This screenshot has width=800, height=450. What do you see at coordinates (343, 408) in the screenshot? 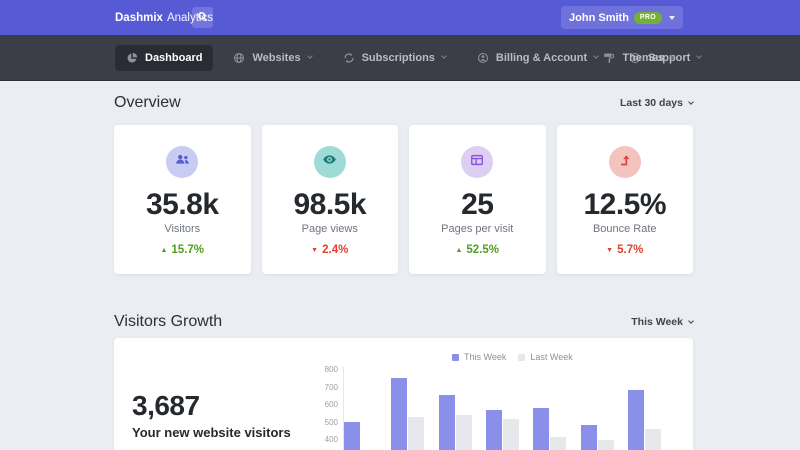
I see `y-axis-line` at bounding box center [343, 408].